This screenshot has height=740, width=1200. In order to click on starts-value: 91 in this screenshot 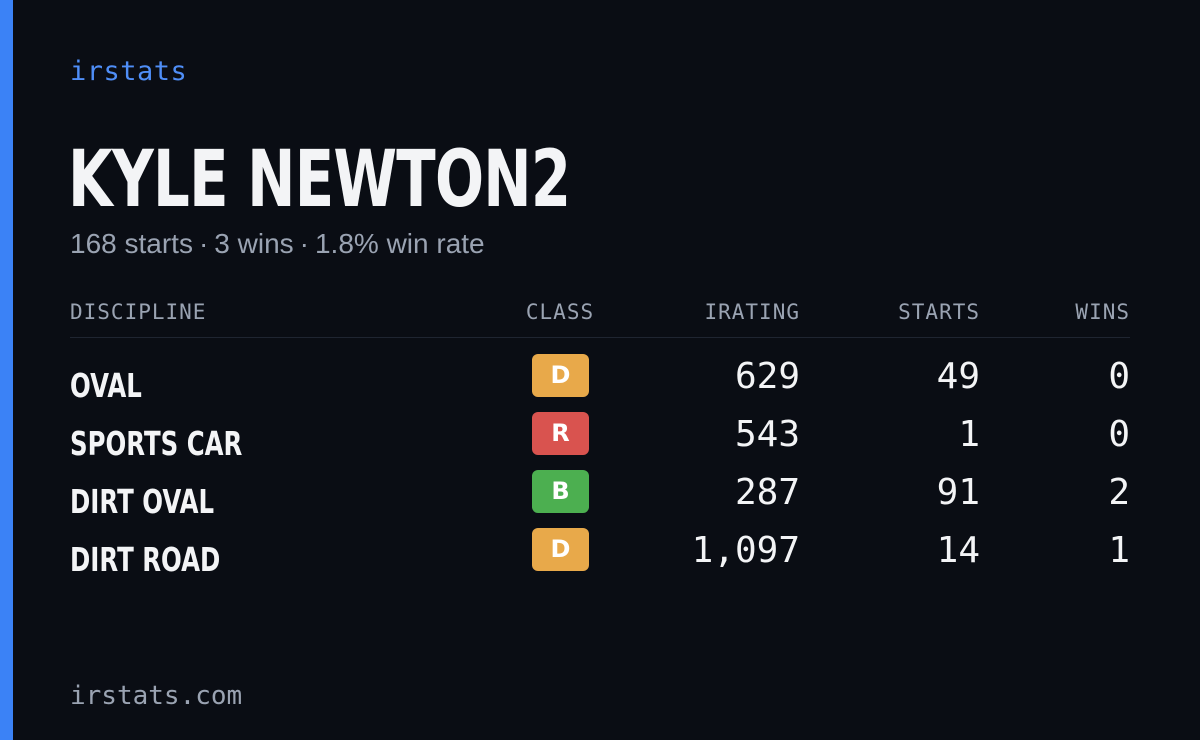, I will do `click(958, 492)`.